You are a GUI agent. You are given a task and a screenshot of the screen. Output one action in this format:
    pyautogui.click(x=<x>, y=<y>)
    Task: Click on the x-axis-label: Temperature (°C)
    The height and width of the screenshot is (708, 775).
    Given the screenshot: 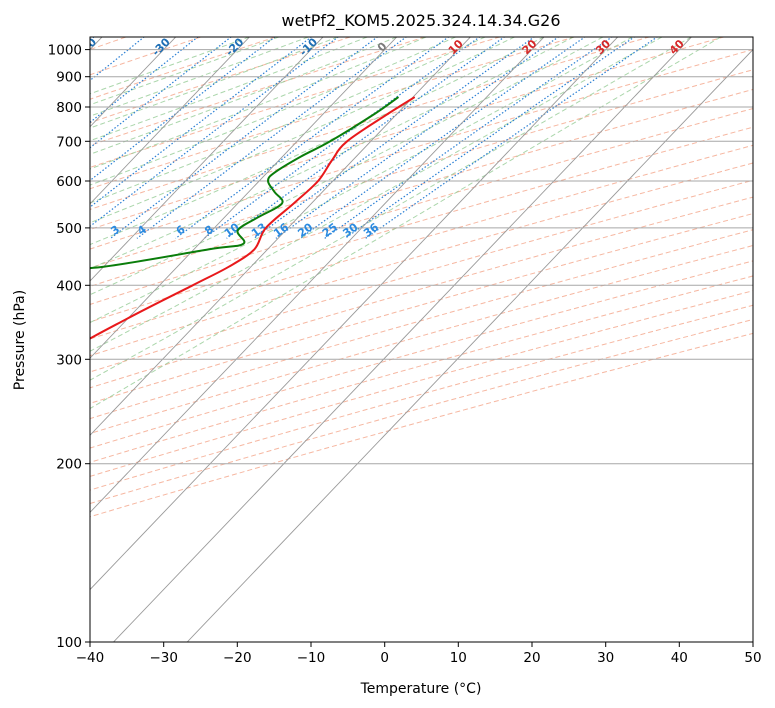 What is the action you would take?
    pyautogui.click(x=421, y=689)
    